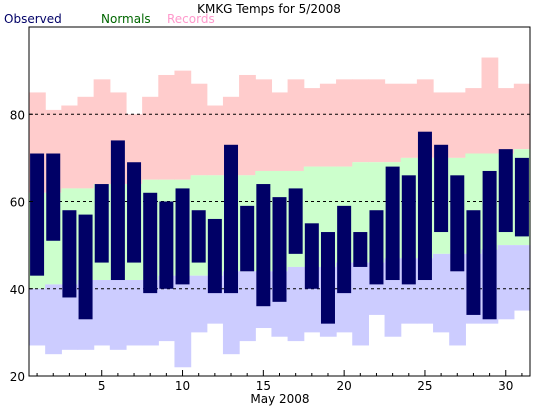  I want to click on legend-normals: Normals, so click(126, 19).